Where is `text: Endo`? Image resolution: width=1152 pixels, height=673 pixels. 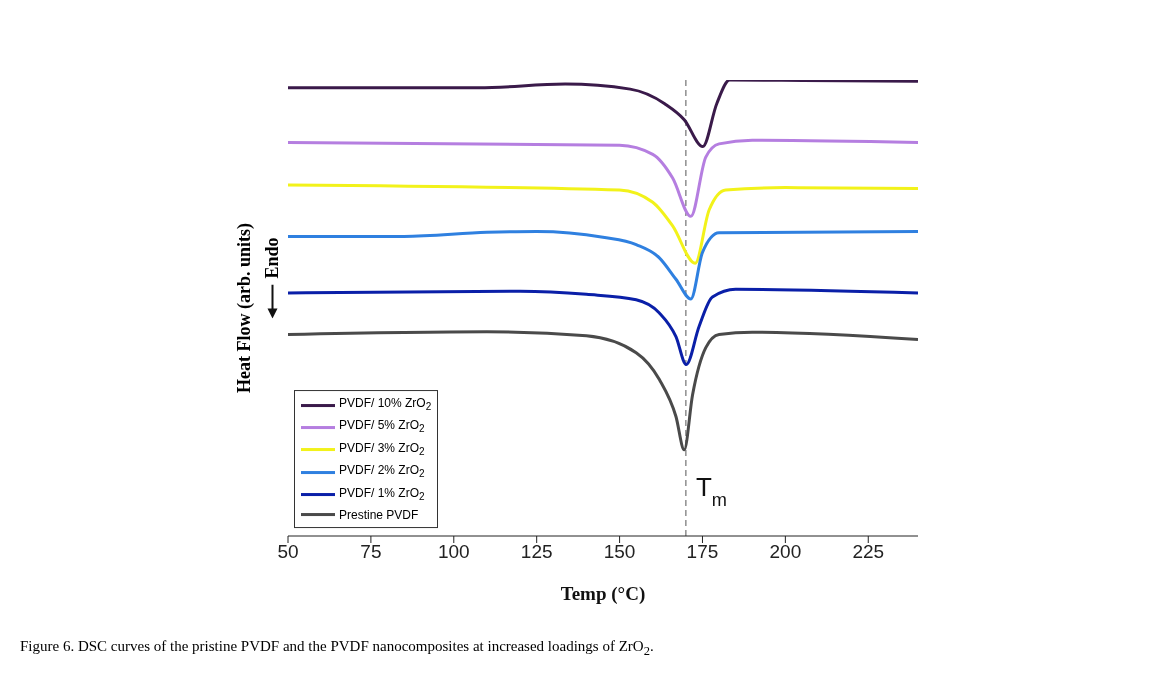 text: Endo is located at coordinates (272, 258).